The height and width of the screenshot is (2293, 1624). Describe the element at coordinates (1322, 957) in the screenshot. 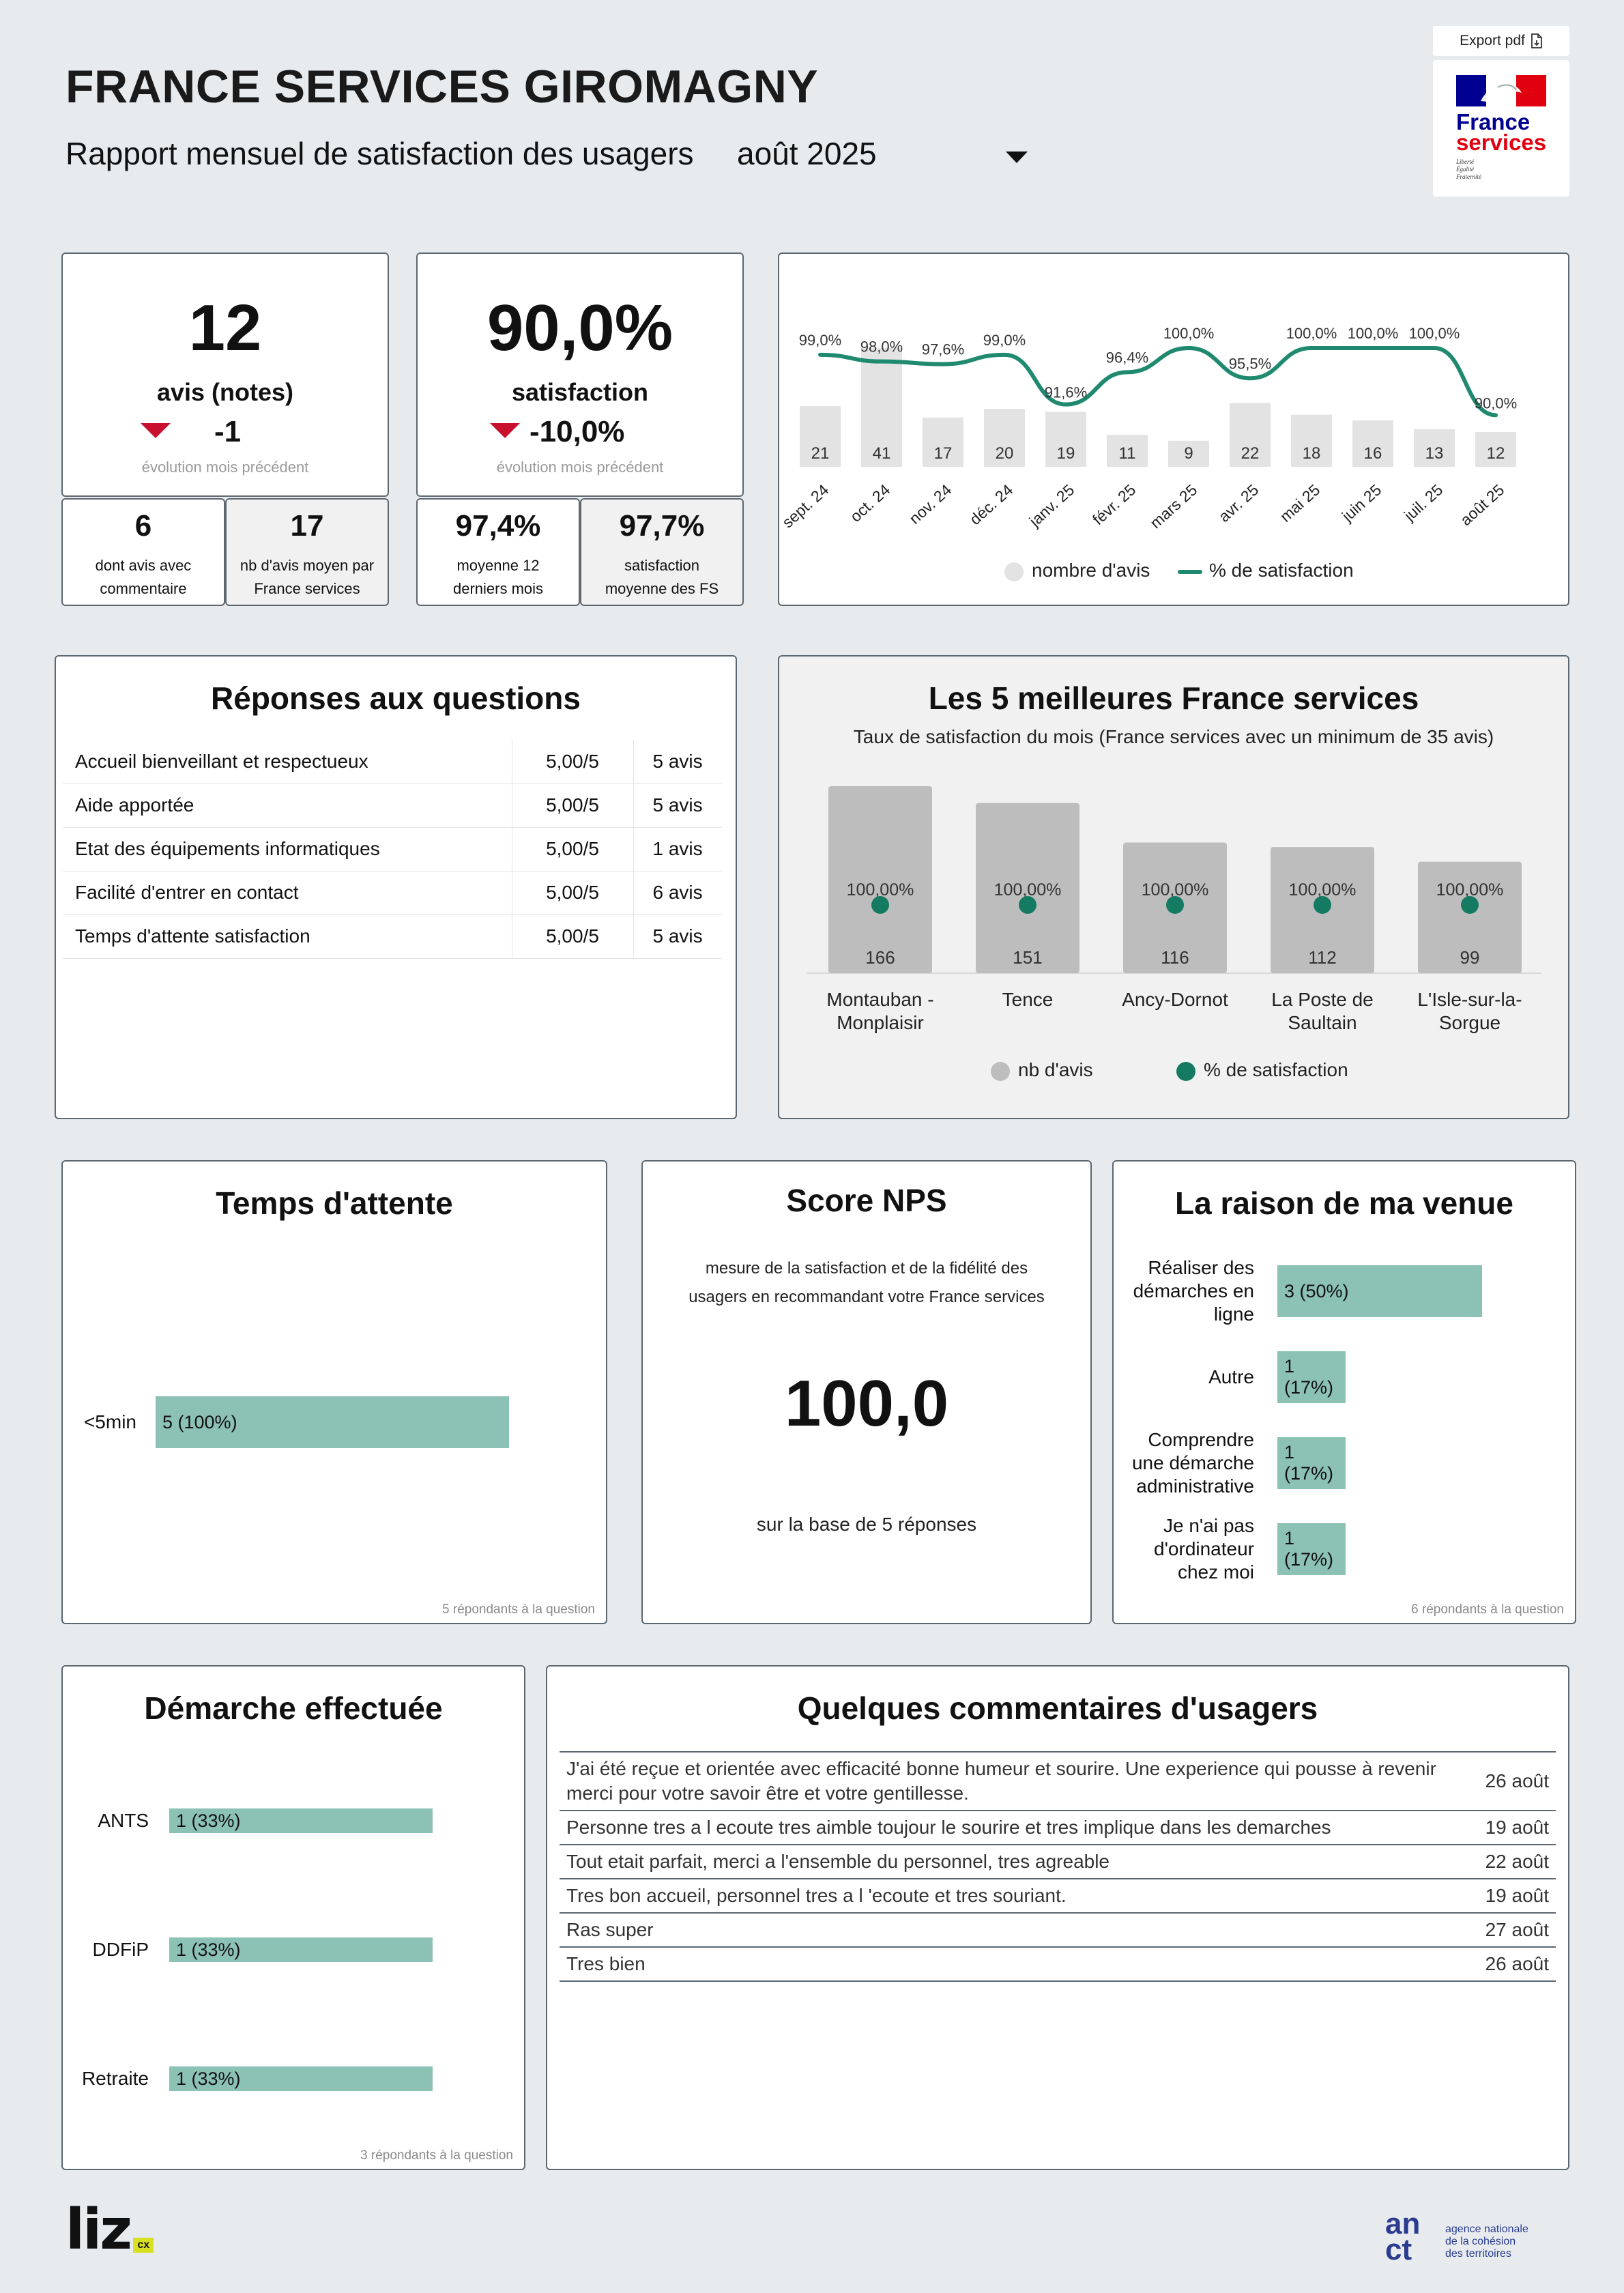

I see `top5-bar-label: 112` at that location.